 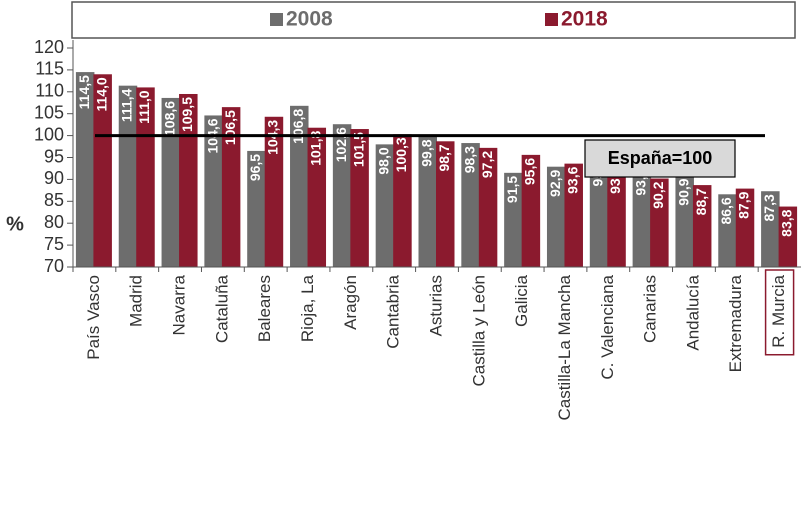 I want to click on value-label: 104,3, so click(x=273, y=137).